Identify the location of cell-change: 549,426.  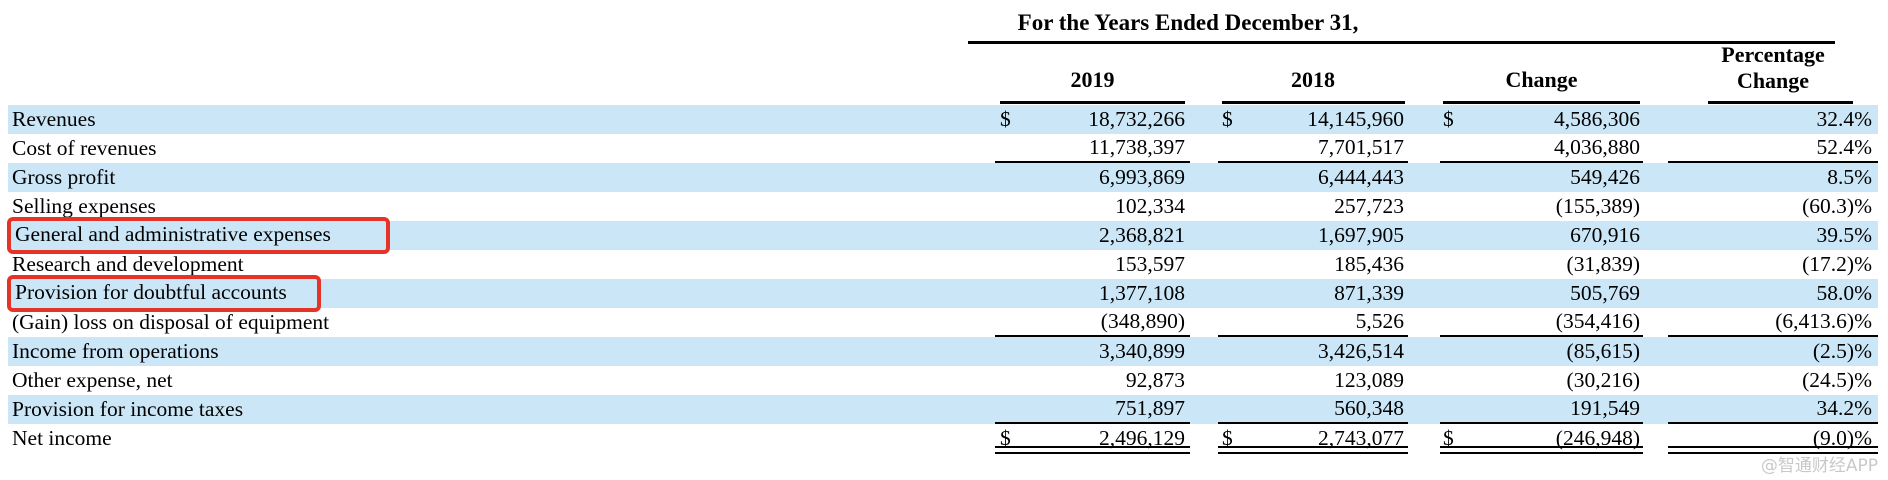
(1541, 177).